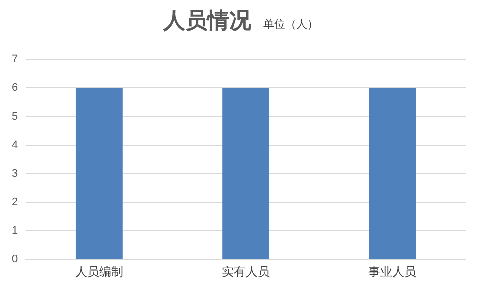  What do you see at coordinates (15, 231) in the screenshot?
I see `y-tick-label: 1` at bounding box center [15, 231].